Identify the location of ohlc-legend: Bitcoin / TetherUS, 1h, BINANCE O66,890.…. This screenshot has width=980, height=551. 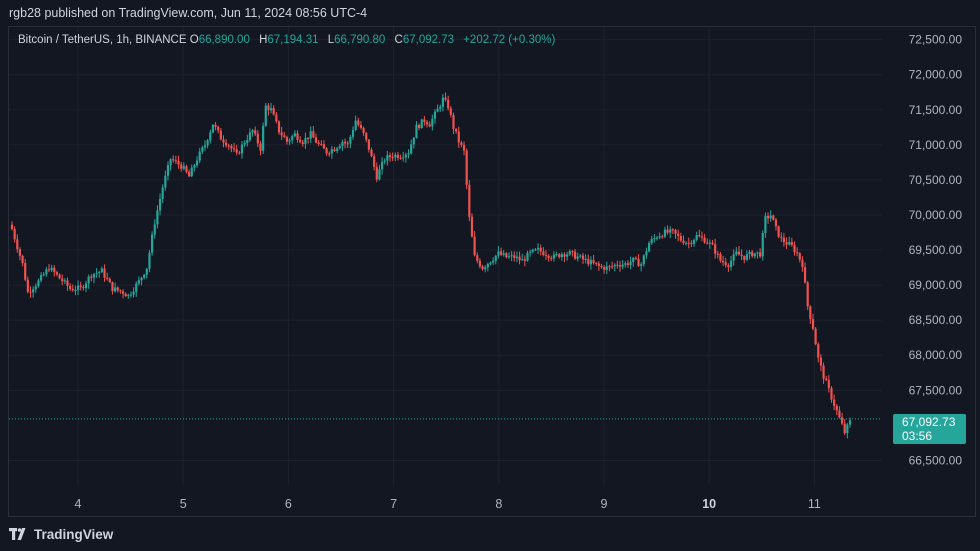
(289, 40).